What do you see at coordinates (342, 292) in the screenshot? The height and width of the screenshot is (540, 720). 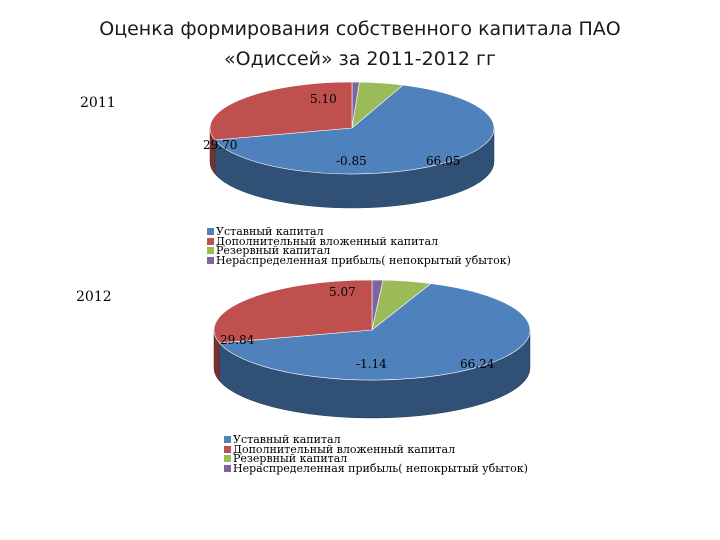 I see `data-label-reserve: 5.07` at bounding box center [342, 292].